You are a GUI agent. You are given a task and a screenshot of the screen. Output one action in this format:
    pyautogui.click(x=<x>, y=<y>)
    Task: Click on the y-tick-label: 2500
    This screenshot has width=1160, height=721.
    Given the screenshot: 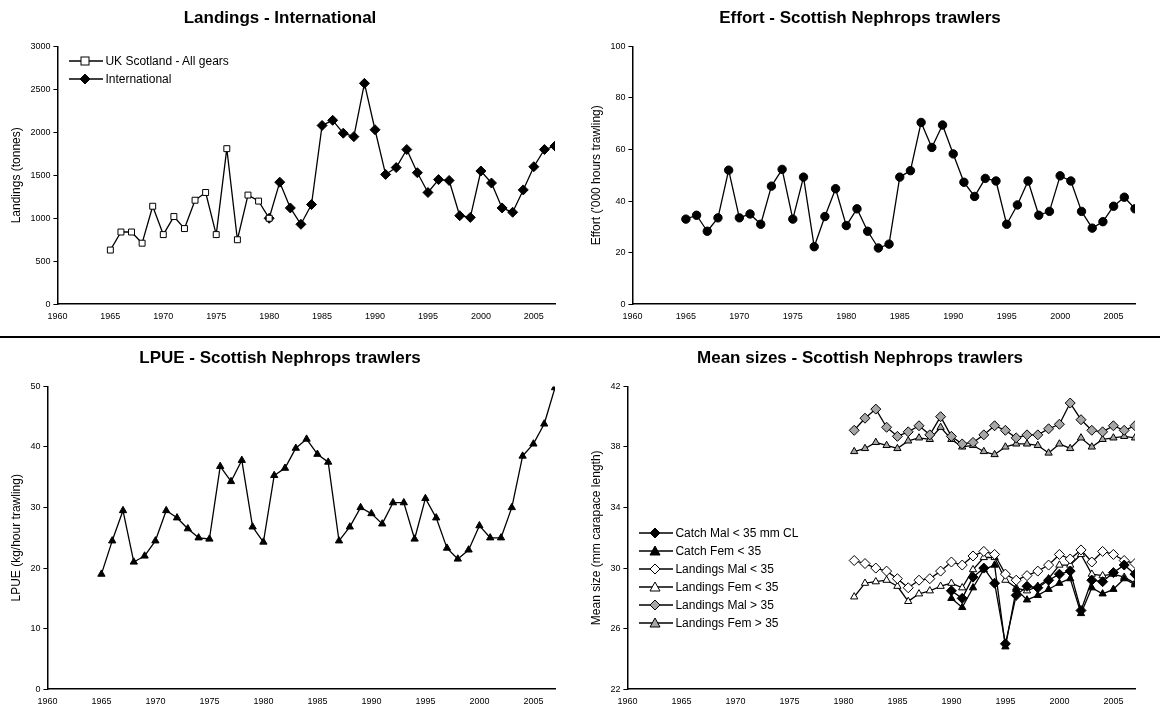 What is the action you would take?
    pyautogui.click(x=40, y=88)
    